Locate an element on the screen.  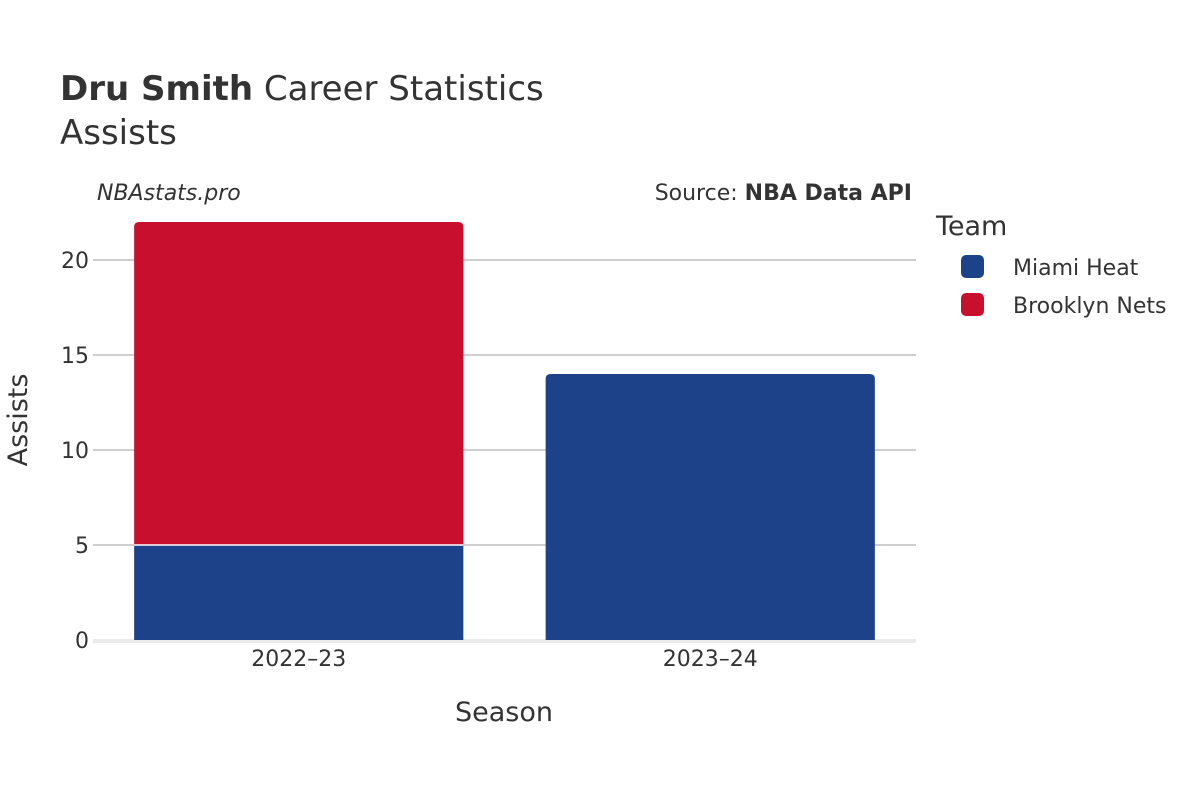
legend-label: Miami Heat is located at coordinates (1076, 268).